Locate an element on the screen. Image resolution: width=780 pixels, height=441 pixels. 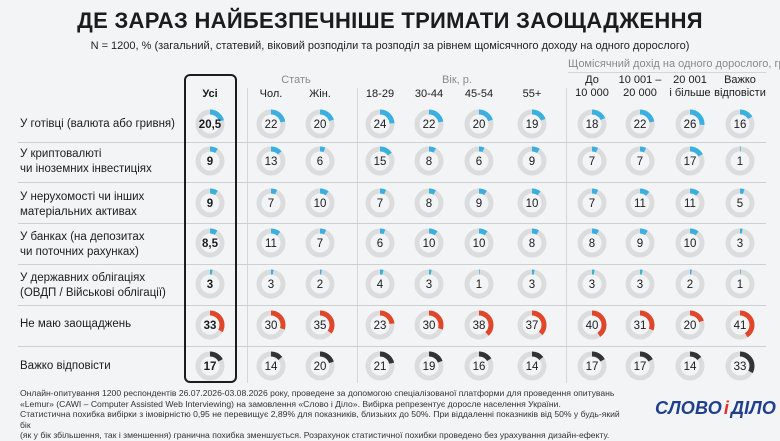
donut-value-label: 19 is located at coordinates (532, 125).